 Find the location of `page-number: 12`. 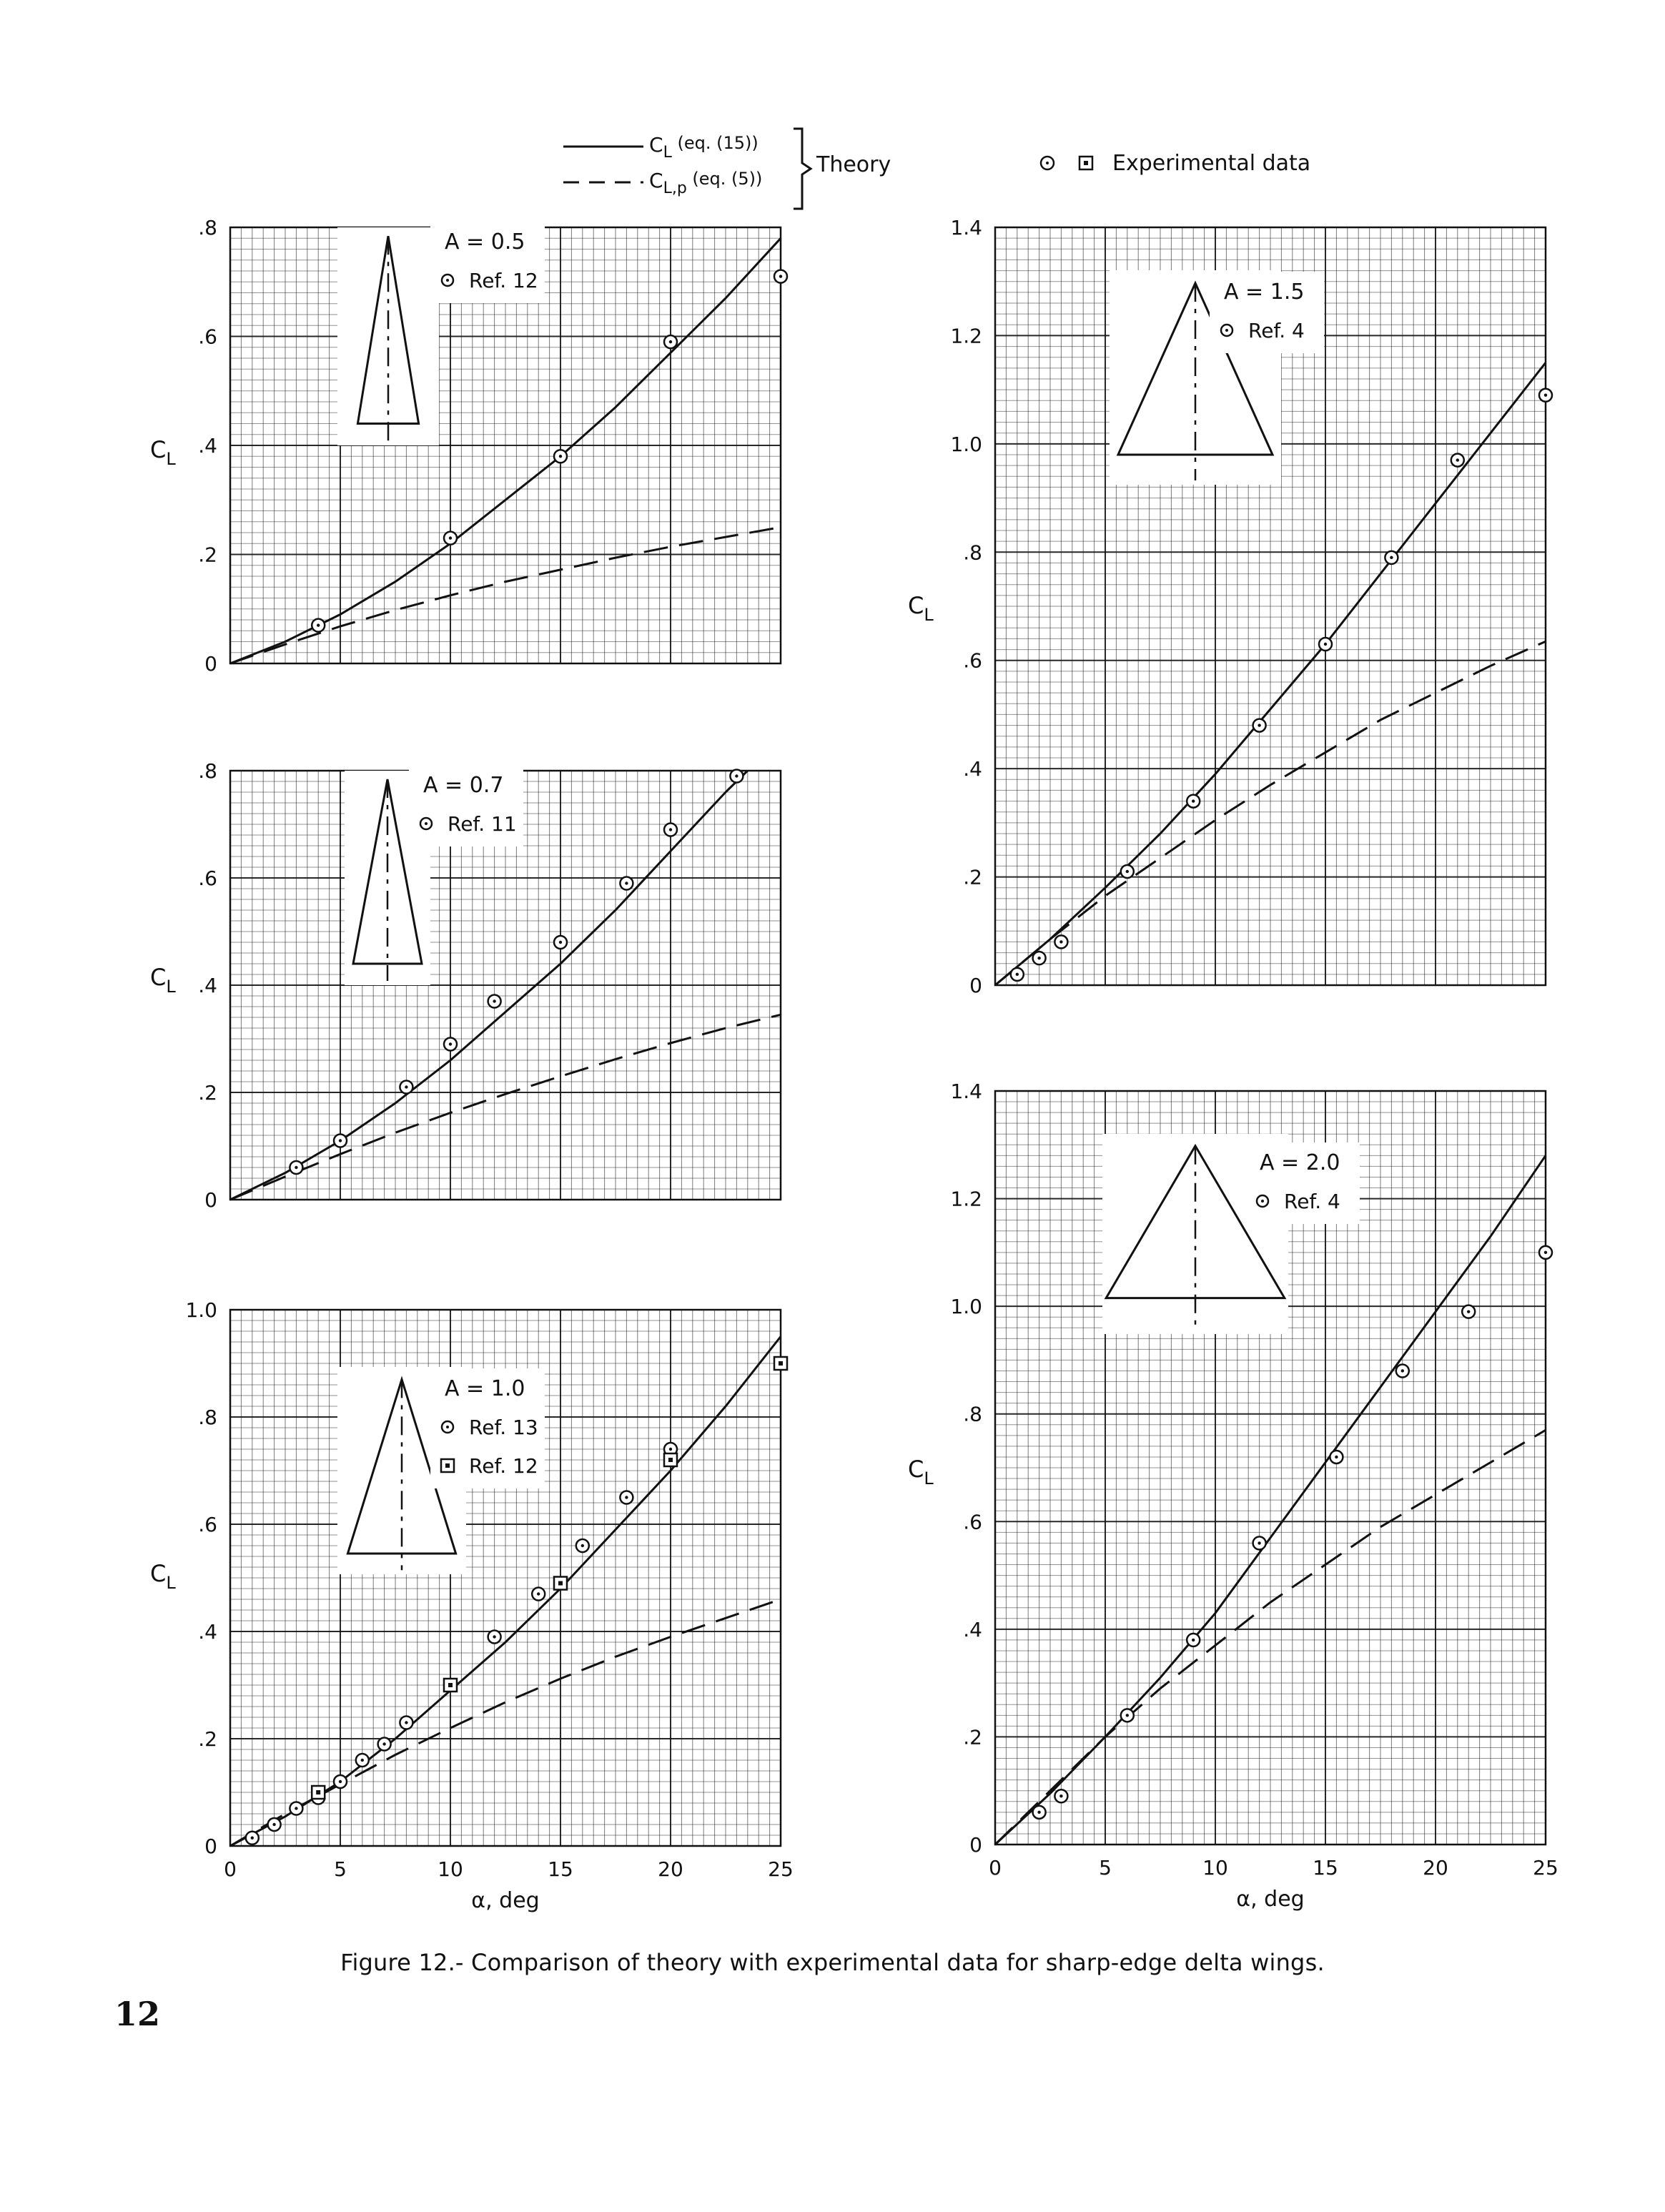

page-number: 12 is located at coordinates (138, 2014).